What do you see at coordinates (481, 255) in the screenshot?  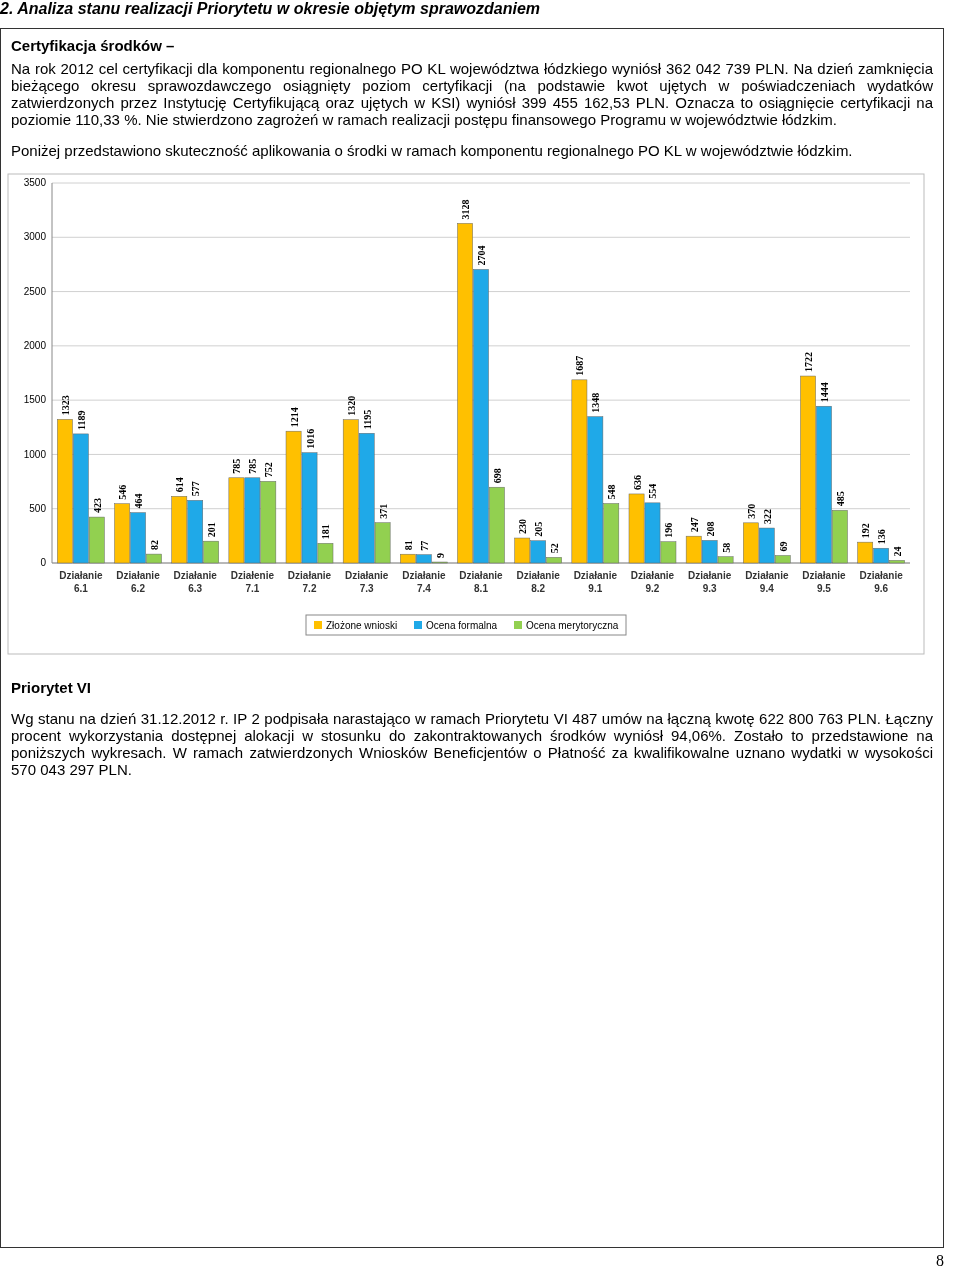 I see `data-label: 2704` at bounding box center [481, 255].